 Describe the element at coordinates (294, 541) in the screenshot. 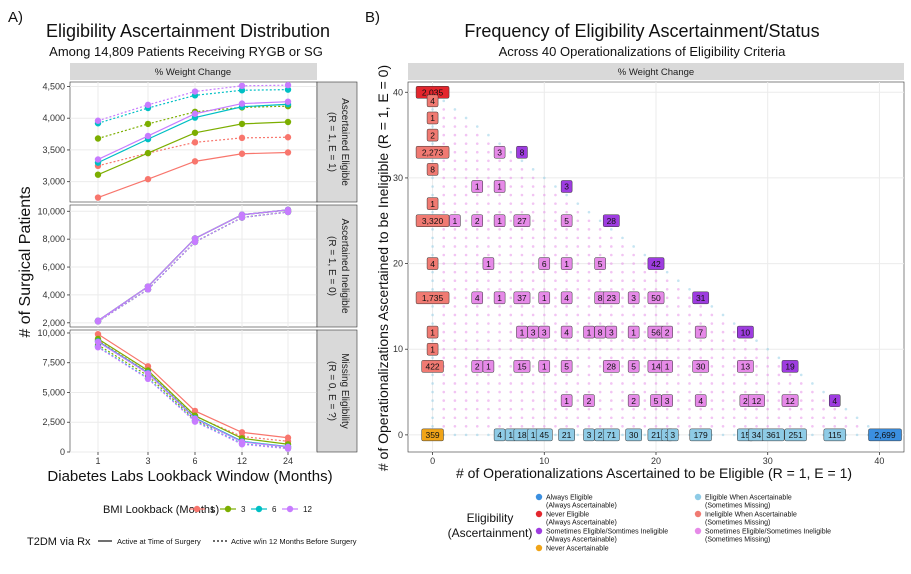

I see `t2dm-dotted-label: Active w/in 12 Months Before Surgery` at that location.